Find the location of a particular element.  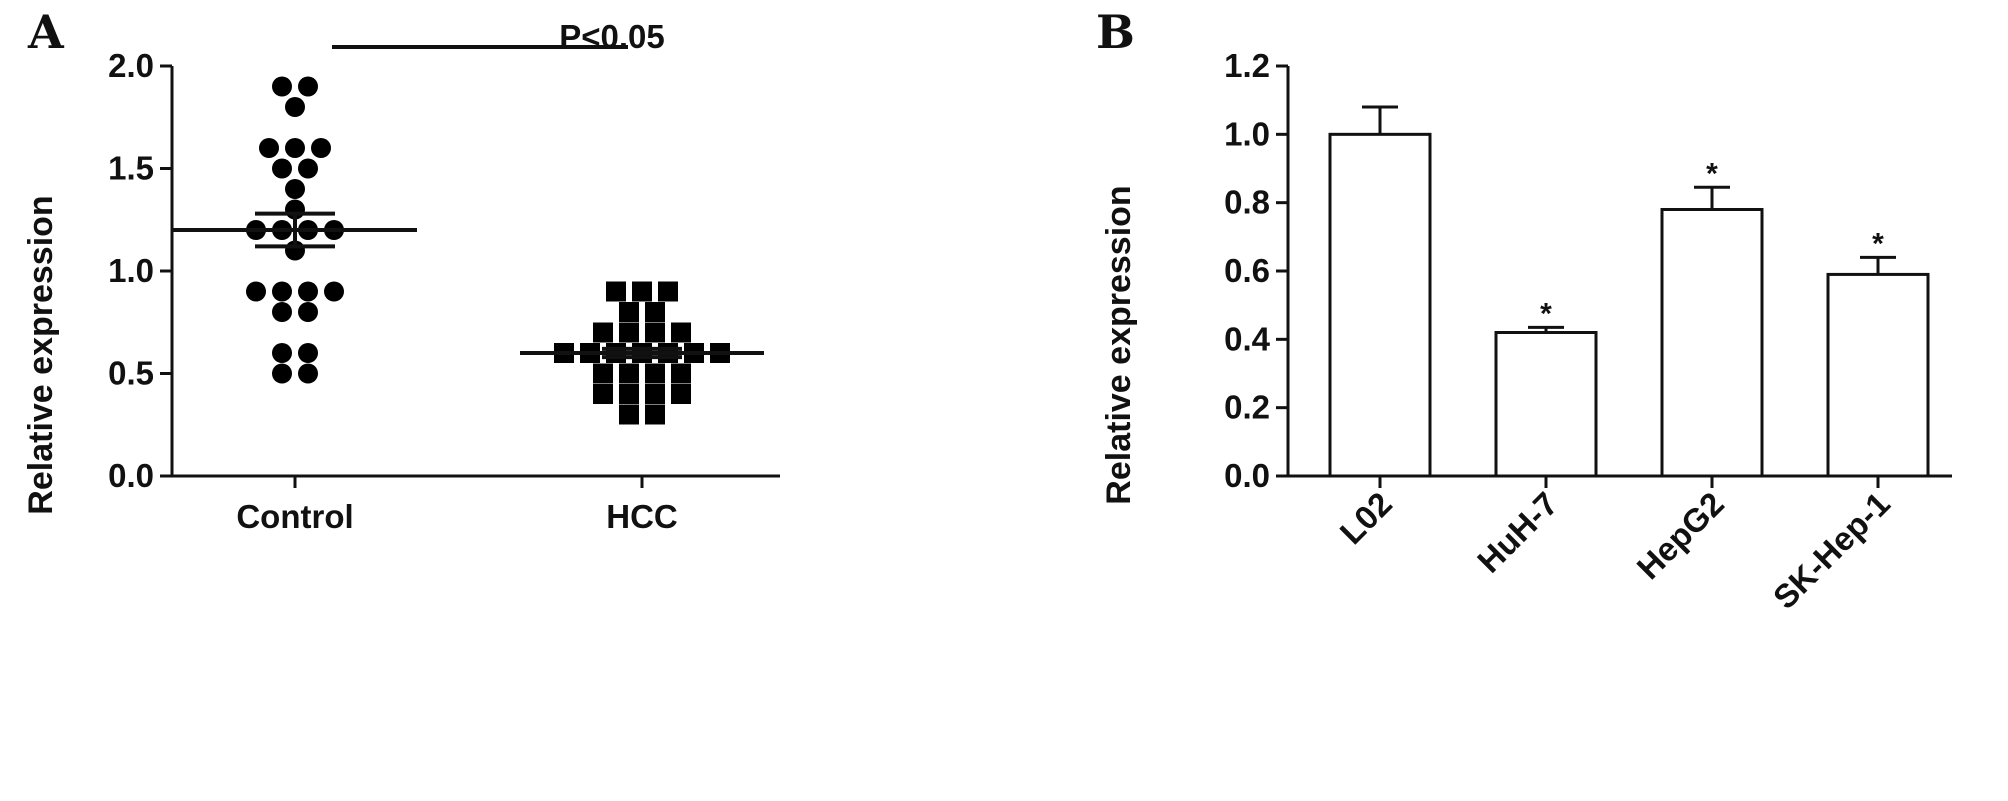

panel-b-bar-hepg2 is located at coordinates (1712, 343).